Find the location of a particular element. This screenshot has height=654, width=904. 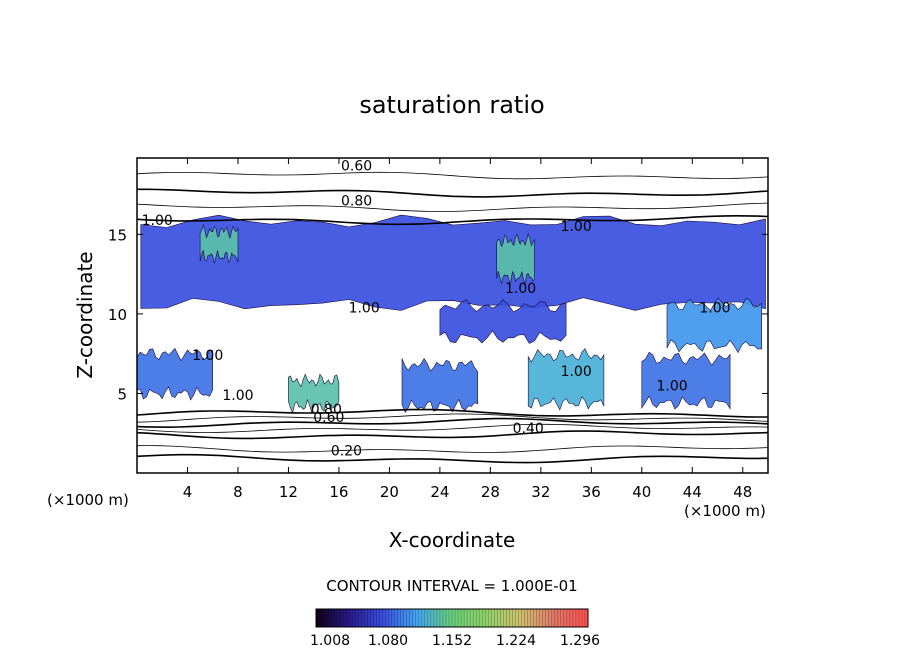

x-unit-left: (×1000 m) is located at coordinates (88, 500).